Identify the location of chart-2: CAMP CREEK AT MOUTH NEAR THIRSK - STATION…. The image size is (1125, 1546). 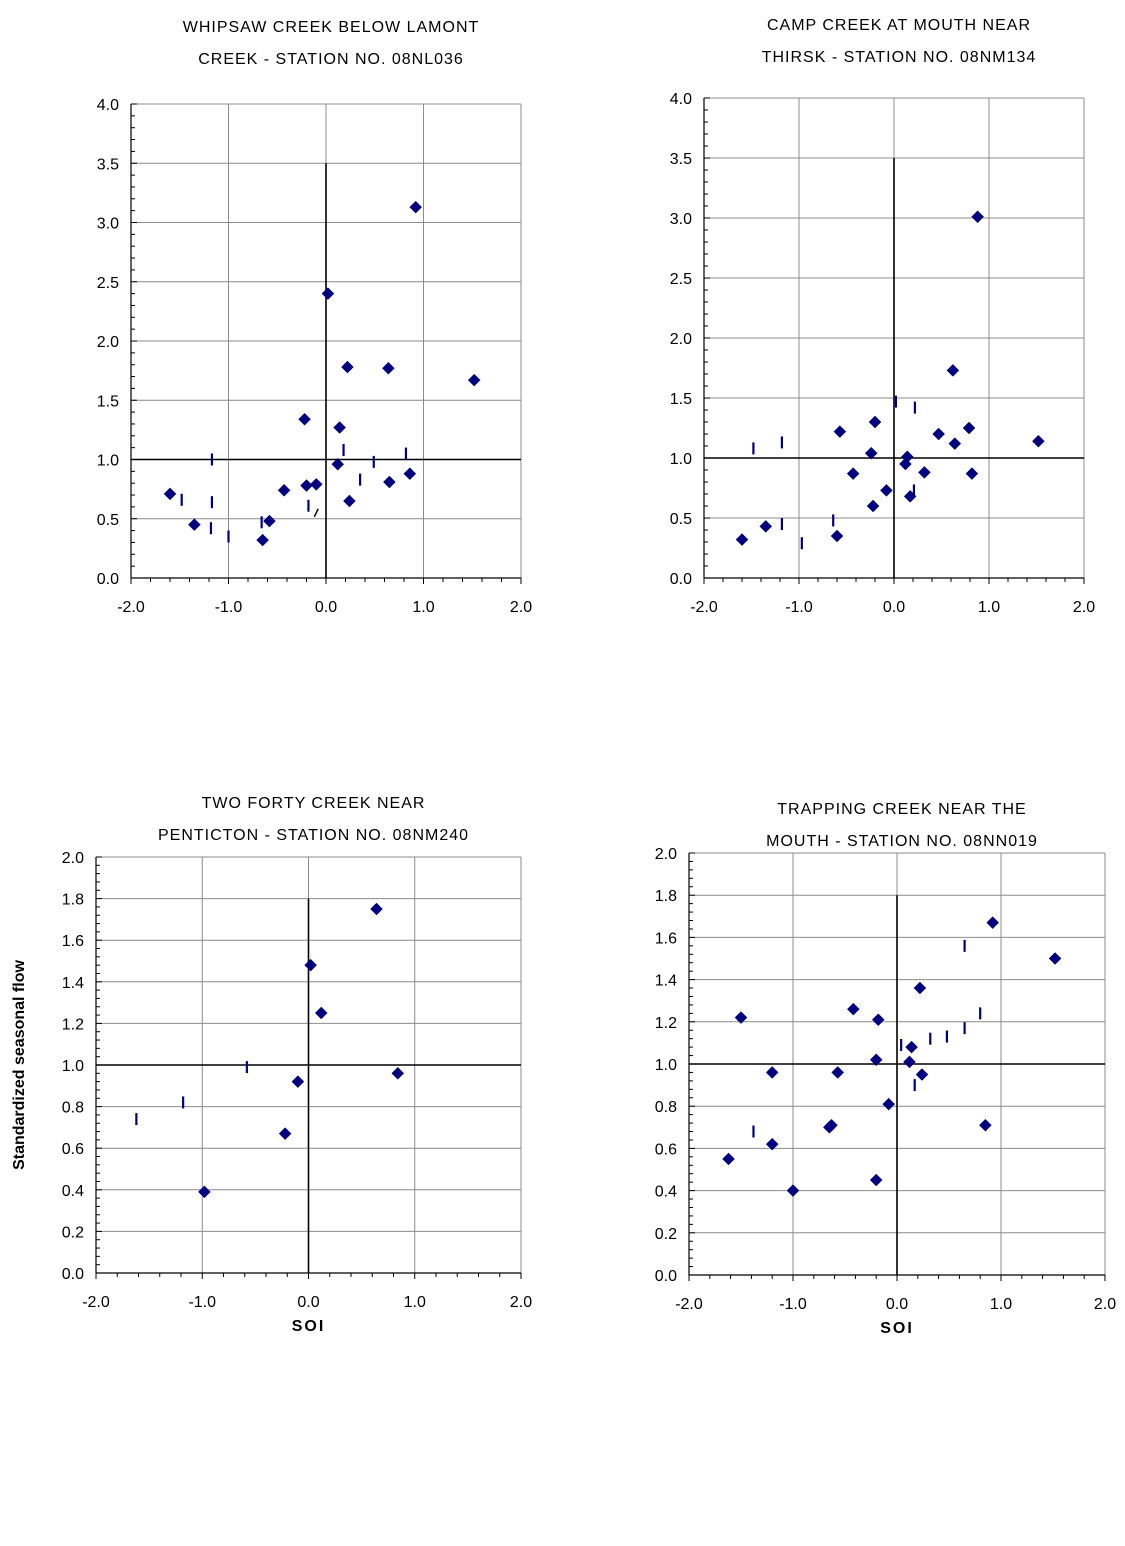
(882, 316).